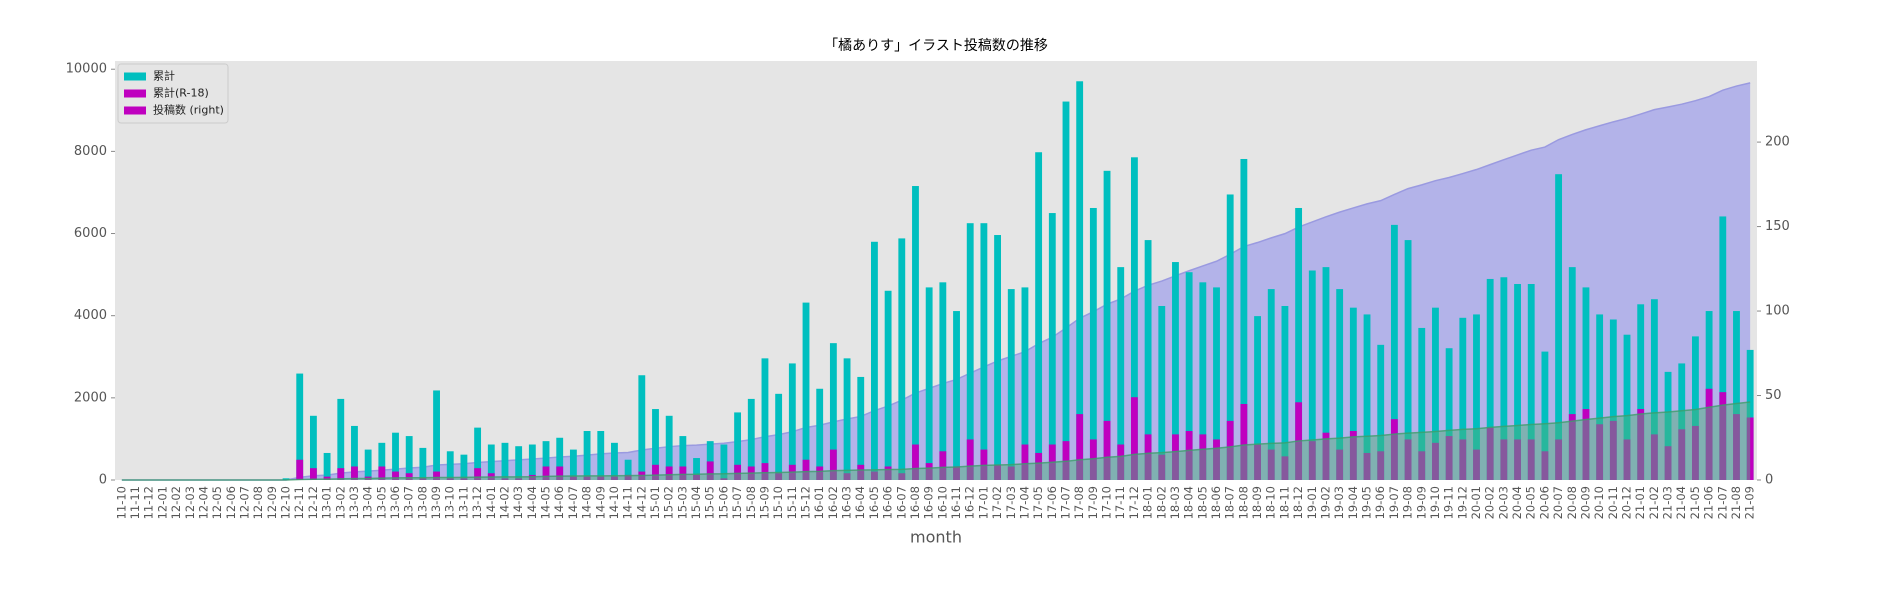  What do you see at coordinates (956, 502) in the screenshot?
I see `x-tick-label: 16-11` at bounding box center [956, 502].